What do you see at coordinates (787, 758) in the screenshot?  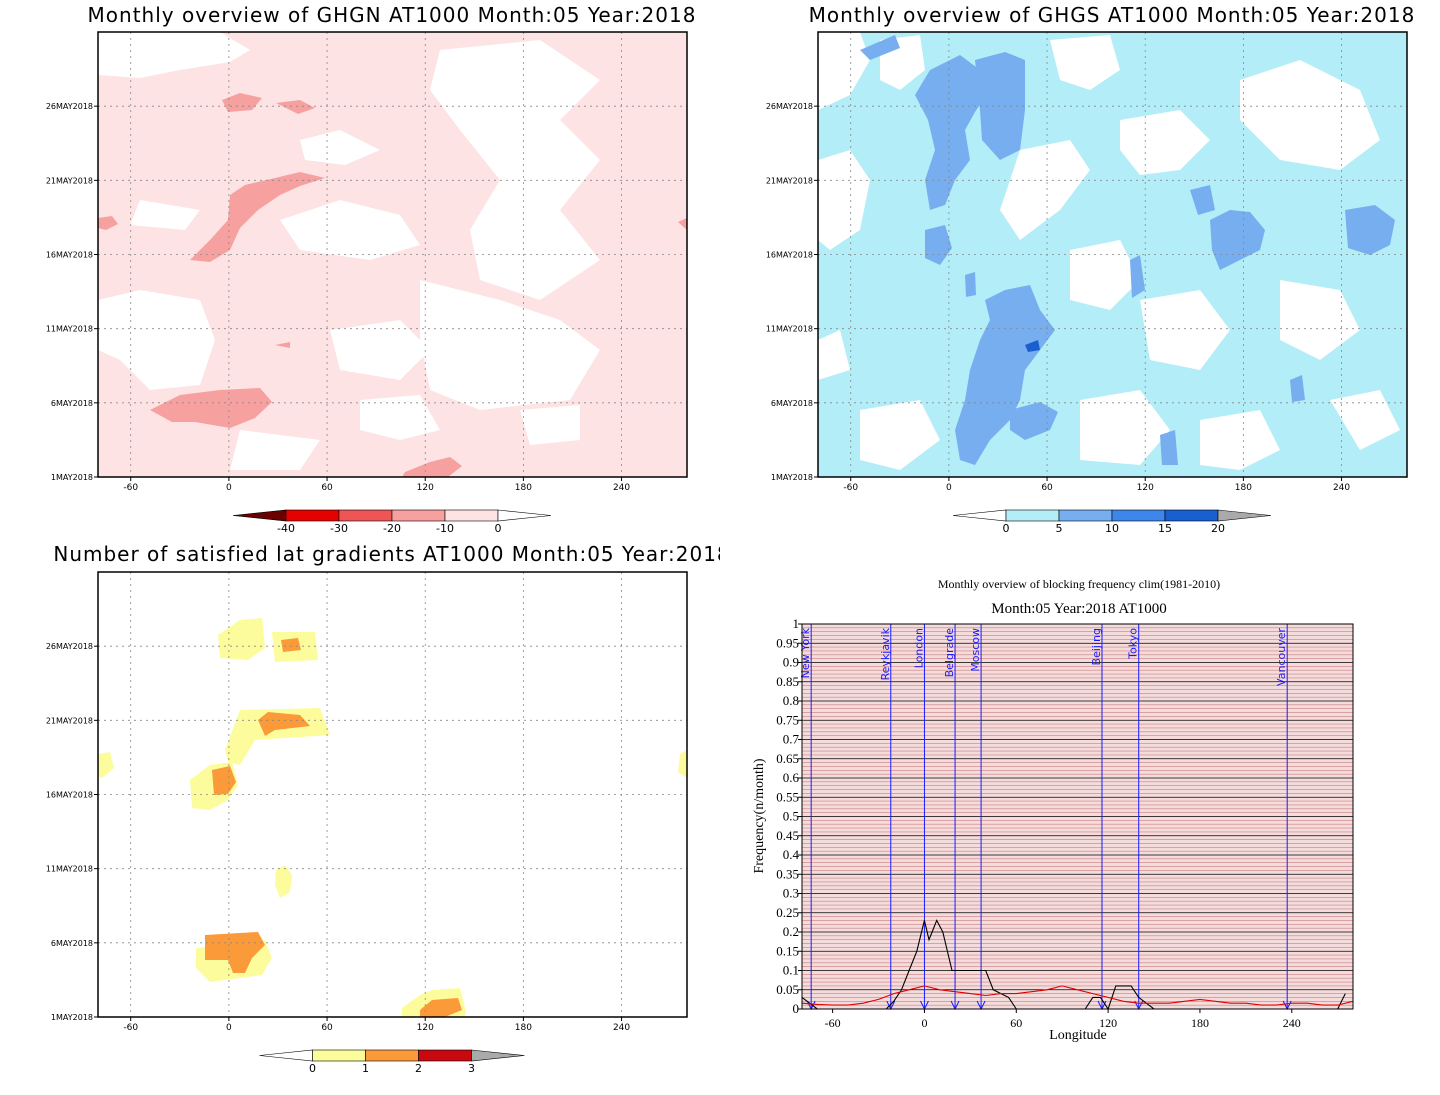 I see `y-tick-label: 0.65` at bounding box center [787, 758].